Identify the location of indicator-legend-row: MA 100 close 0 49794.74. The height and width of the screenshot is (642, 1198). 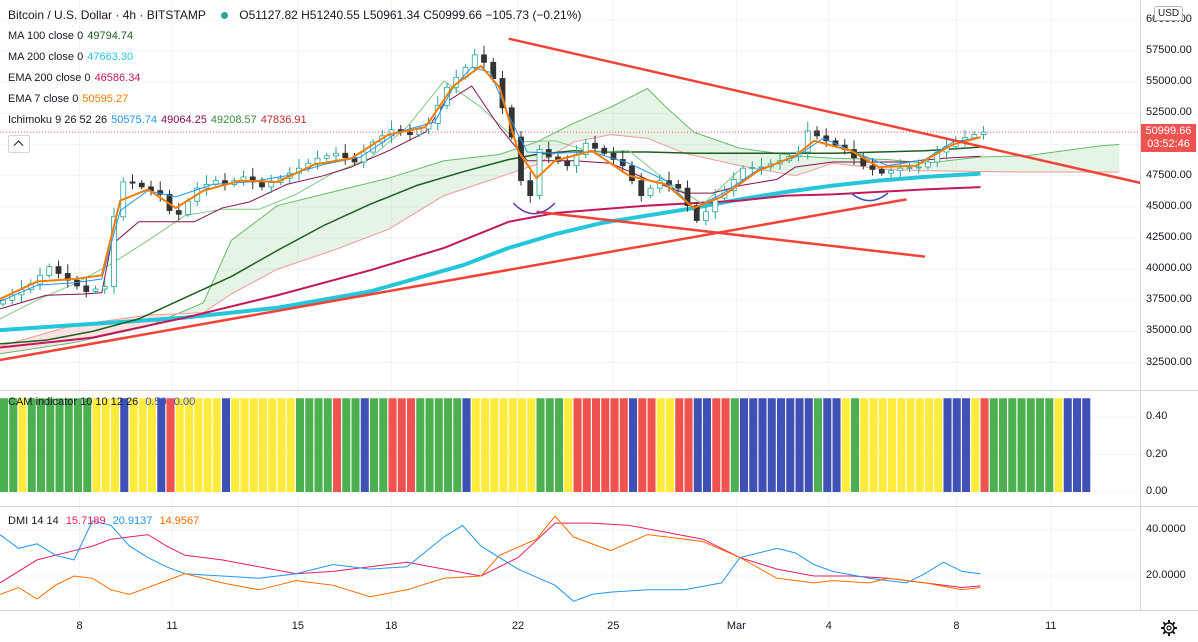
(70, 36).